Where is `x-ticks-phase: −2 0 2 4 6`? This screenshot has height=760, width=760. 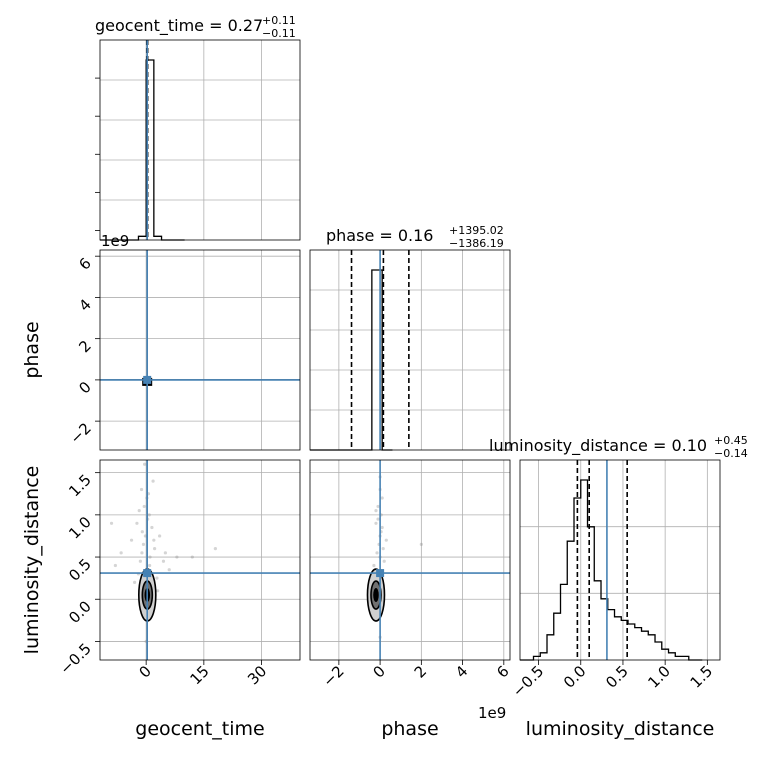
x-ticks-phase: −2 0 2 4 6 is located at coordinates (416, 675).